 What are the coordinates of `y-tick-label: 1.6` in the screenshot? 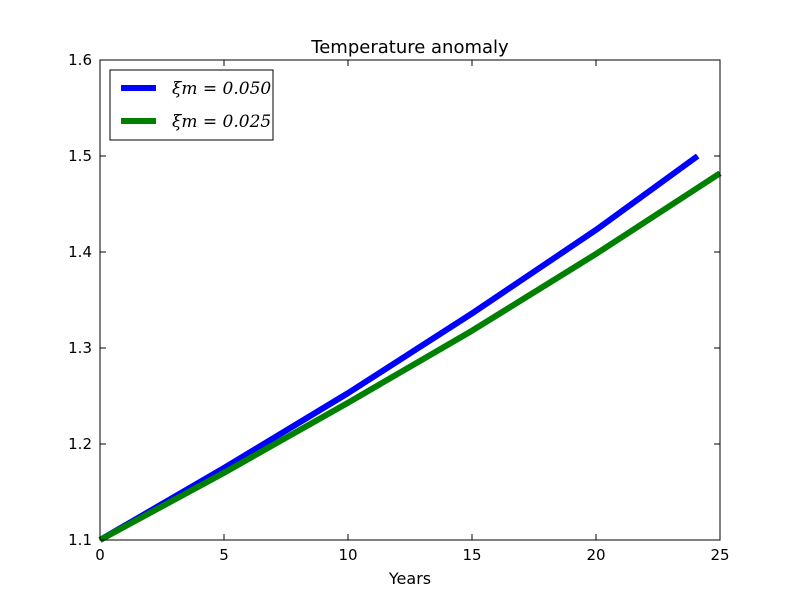 It's located at (80, 60).